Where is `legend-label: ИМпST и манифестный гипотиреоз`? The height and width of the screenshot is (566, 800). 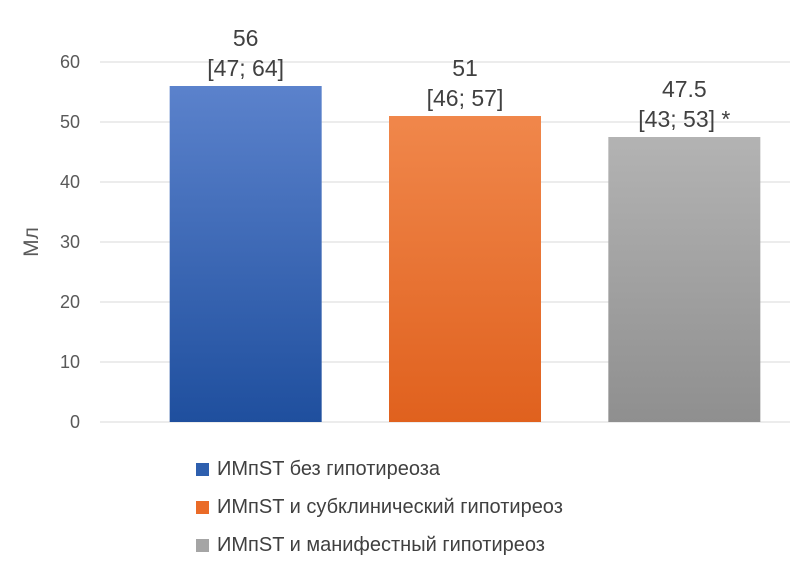 legend-label: ИМпST и манифестный гипотиреоз is located at coordinates (381, 544).